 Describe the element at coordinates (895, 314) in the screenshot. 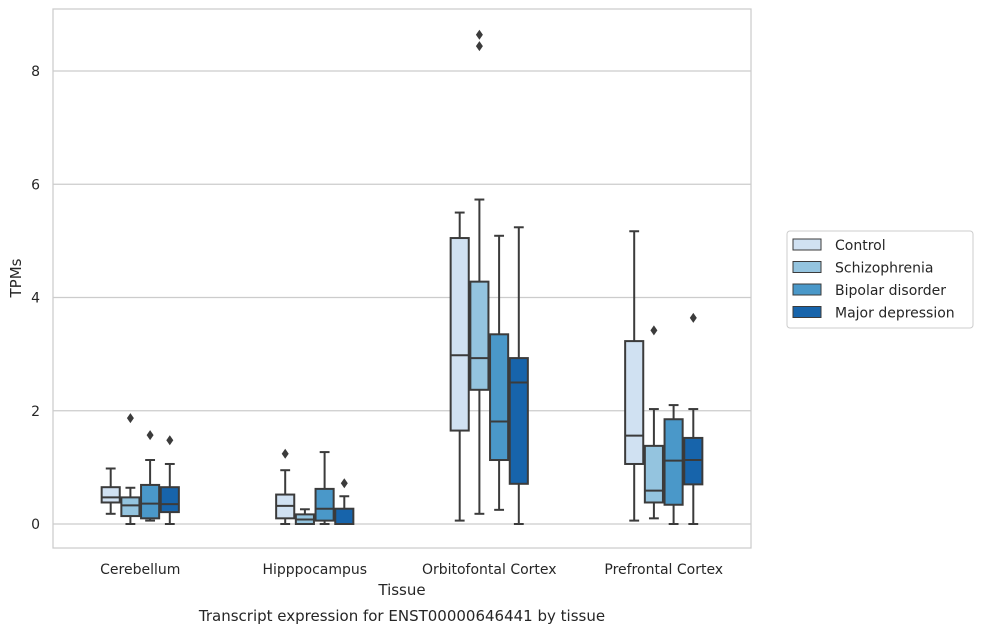

I see `legend-label: Major depression` at that location.